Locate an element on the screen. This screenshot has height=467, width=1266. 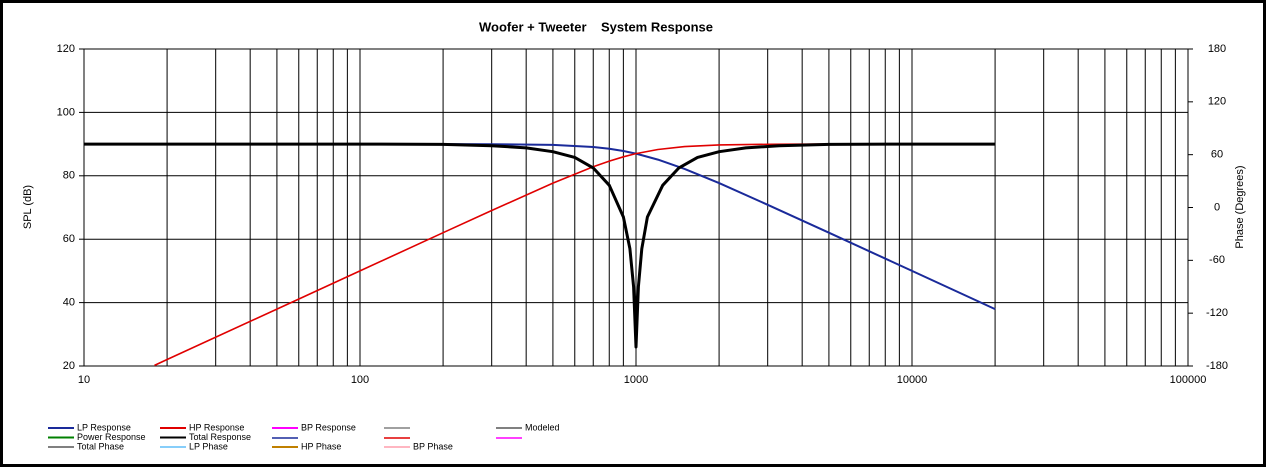
x-tick-label: 10000 is located at coordinates (912, 380).